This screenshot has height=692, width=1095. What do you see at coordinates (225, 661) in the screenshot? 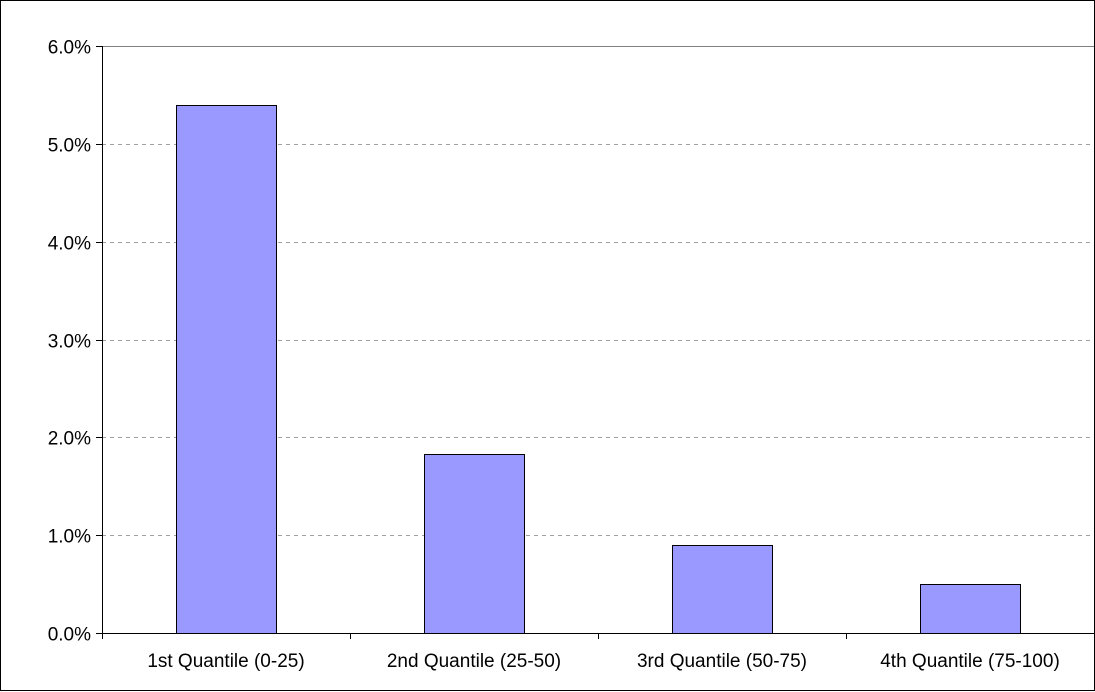
I see `x-tick-label: 1st Quantile (0-25)` at bounding box center [225, 661].